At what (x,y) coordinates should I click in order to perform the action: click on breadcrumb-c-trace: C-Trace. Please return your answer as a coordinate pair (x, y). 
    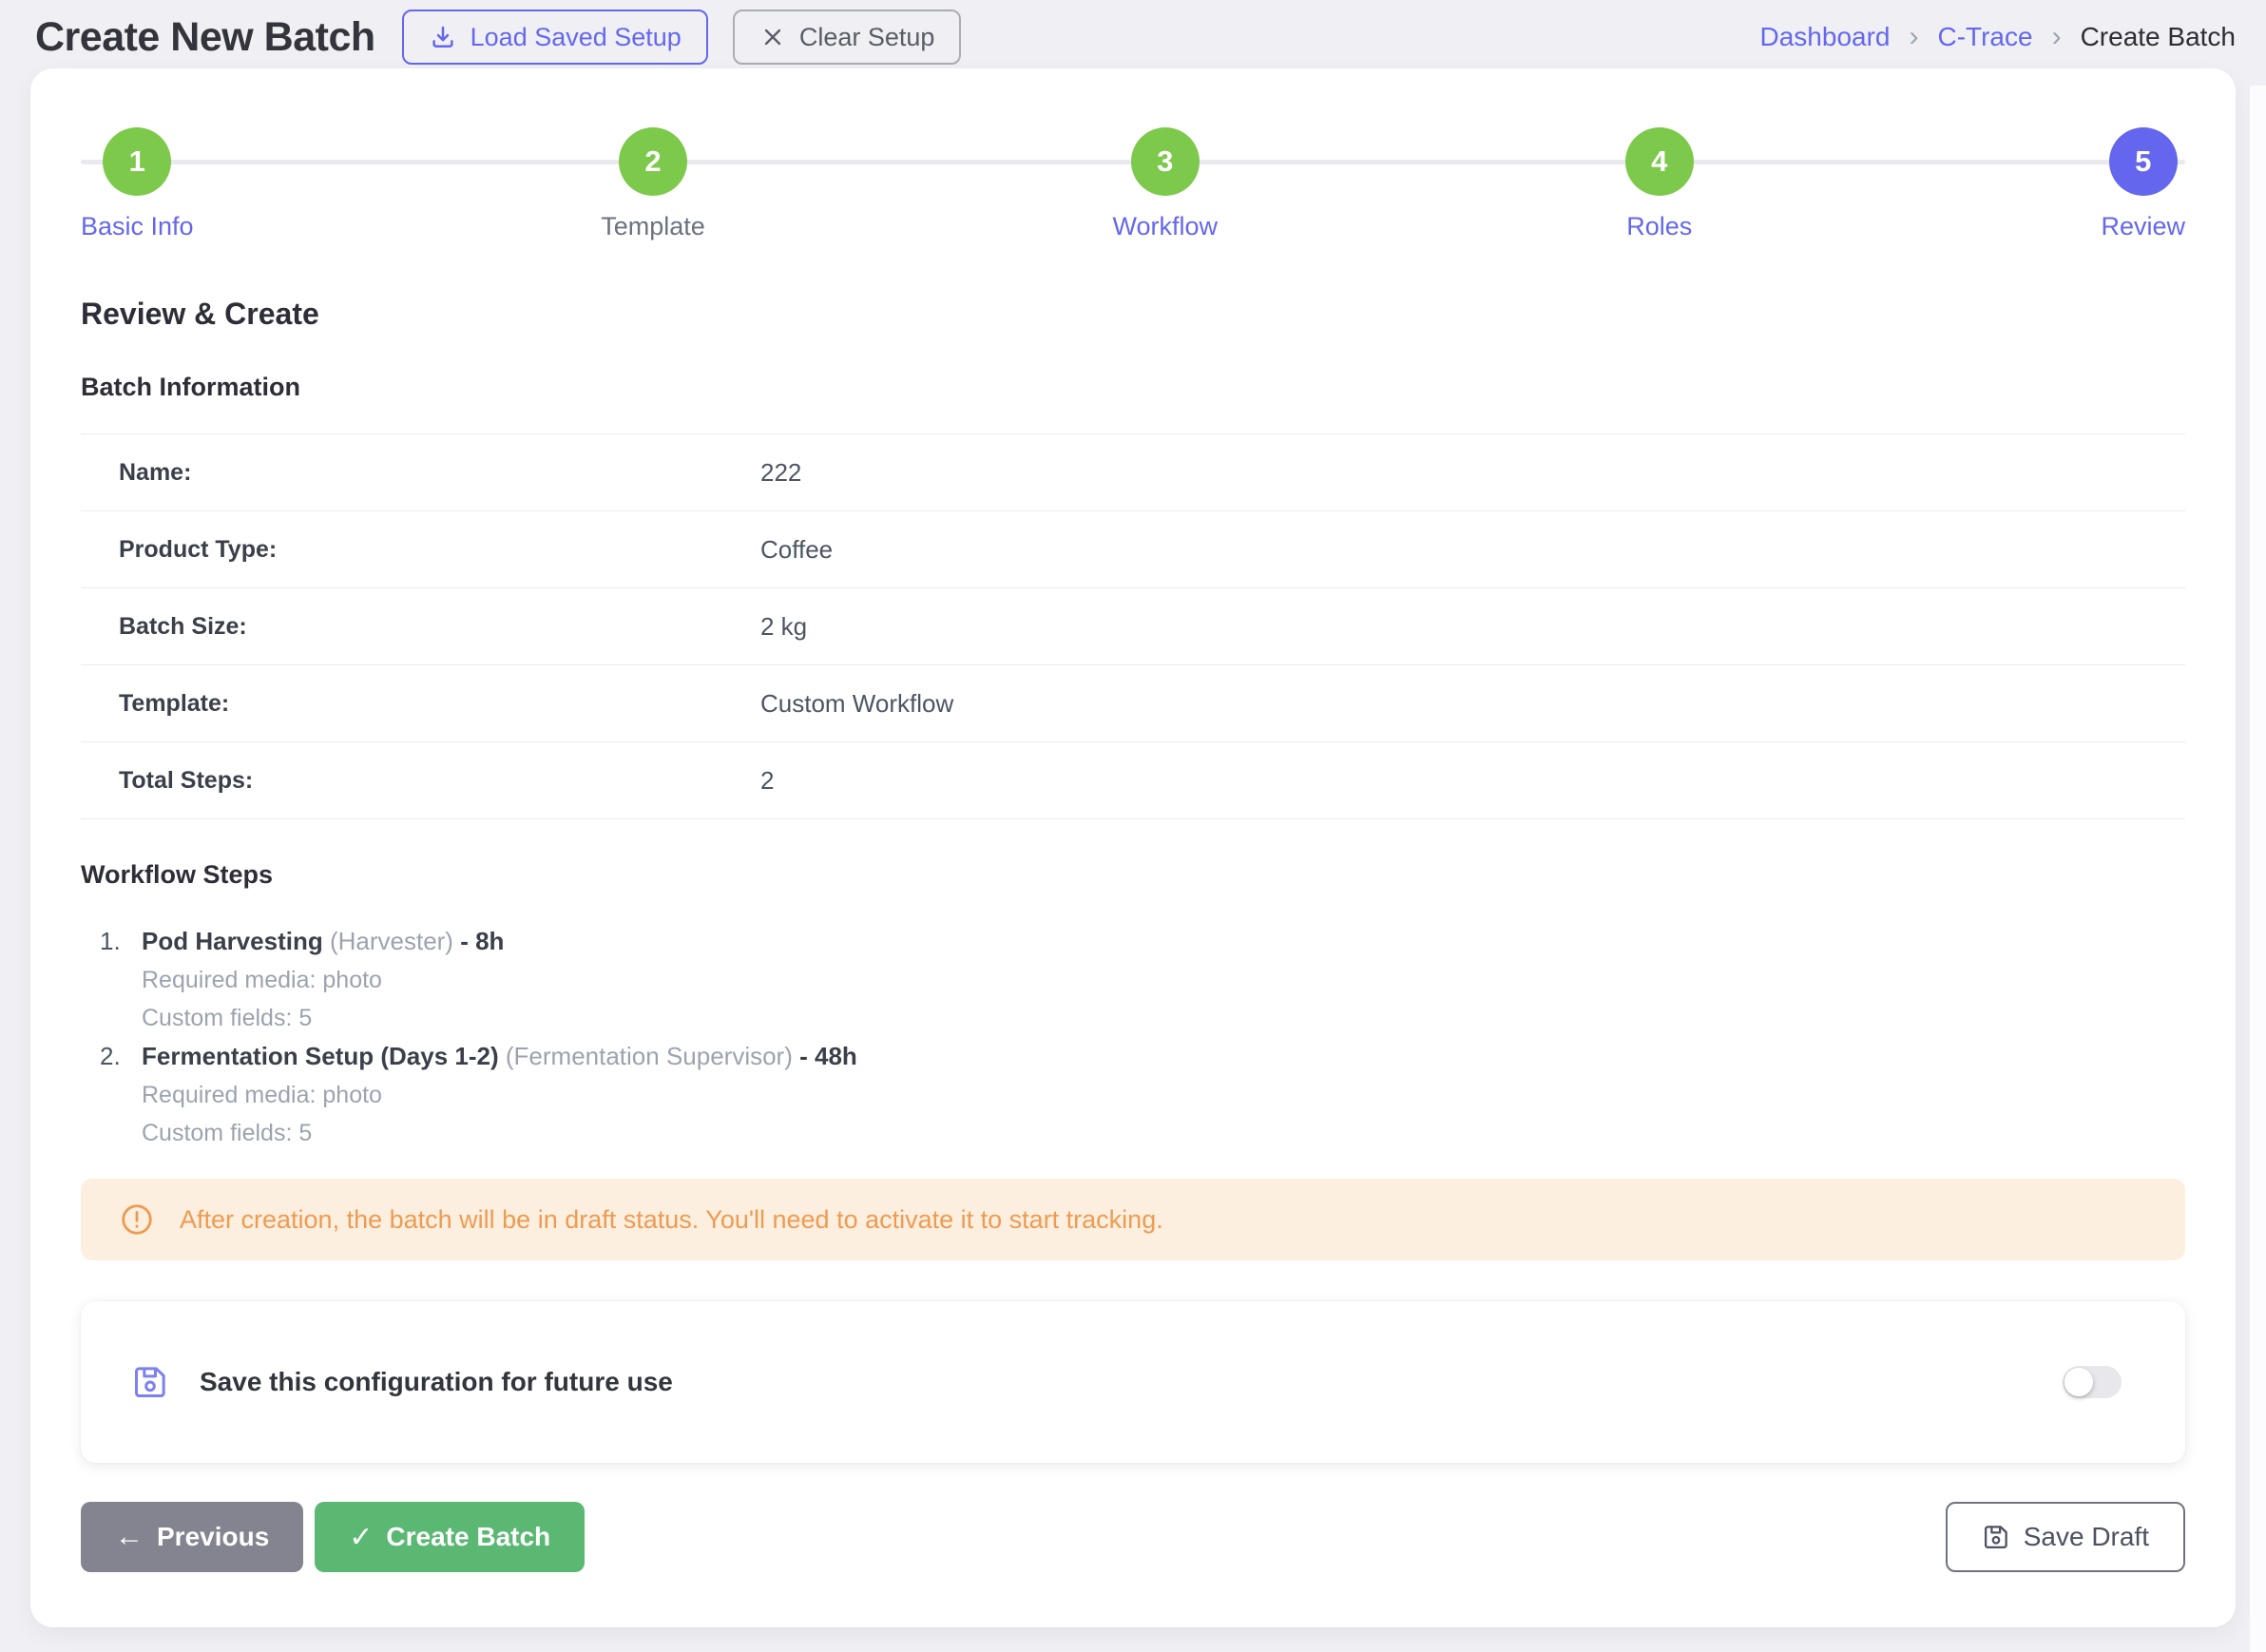
    Looking at the image, I should click on (1985, 36).